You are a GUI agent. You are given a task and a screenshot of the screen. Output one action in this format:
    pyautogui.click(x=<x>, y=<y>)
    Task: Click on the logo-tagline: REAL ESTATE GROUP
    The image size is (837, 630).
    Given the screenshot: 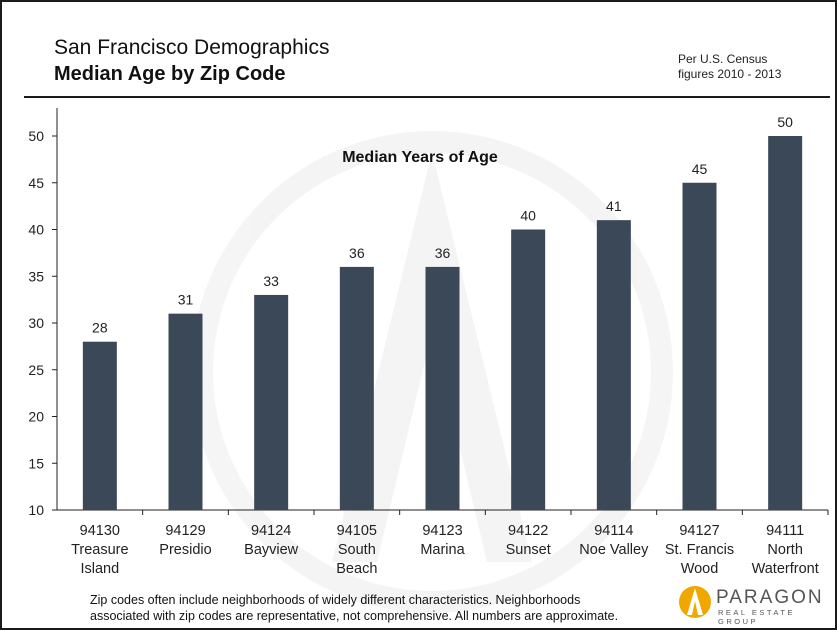 What is the action you would take?
    pyautogui.click(x=756, y=617)
    